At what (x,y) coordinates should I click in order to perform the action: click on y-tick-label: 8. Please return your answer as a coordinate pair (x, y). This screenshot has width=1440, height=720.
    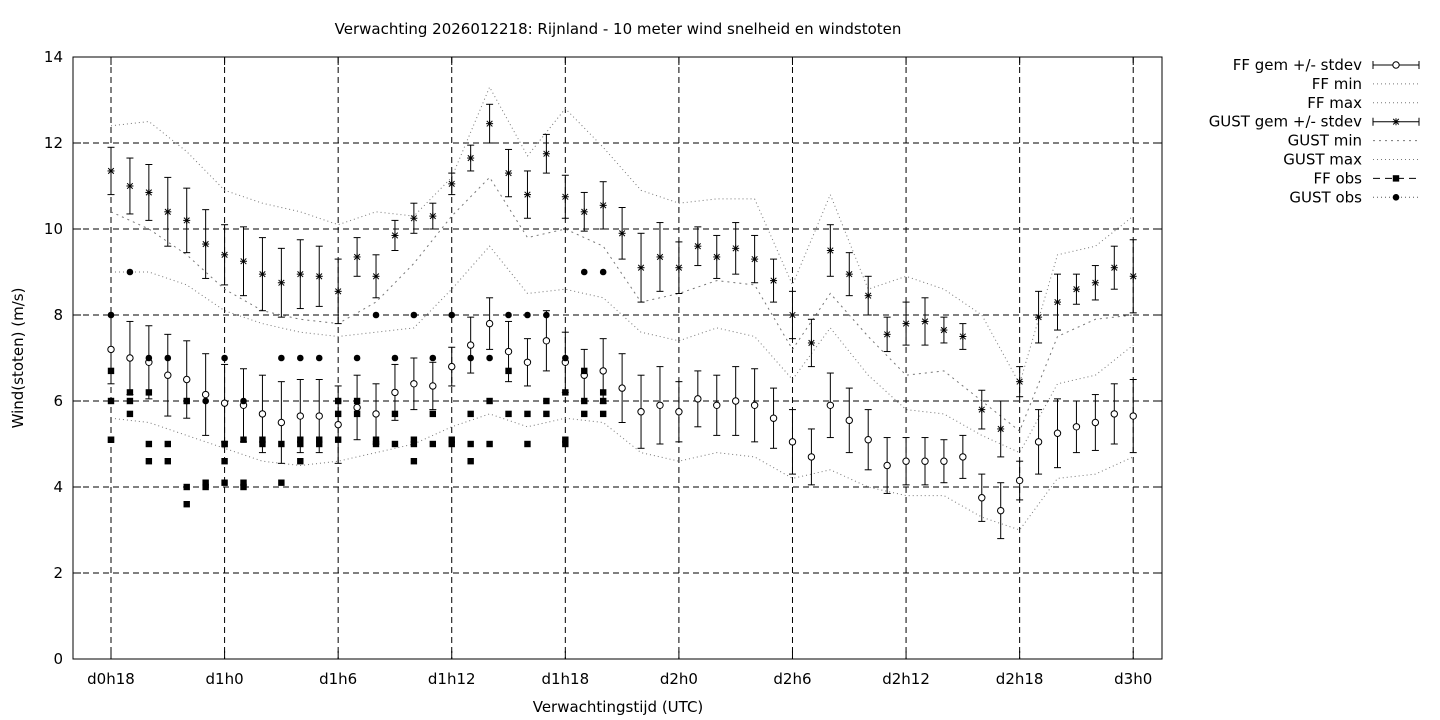
    Looking at the image, I should click on (58, 315).